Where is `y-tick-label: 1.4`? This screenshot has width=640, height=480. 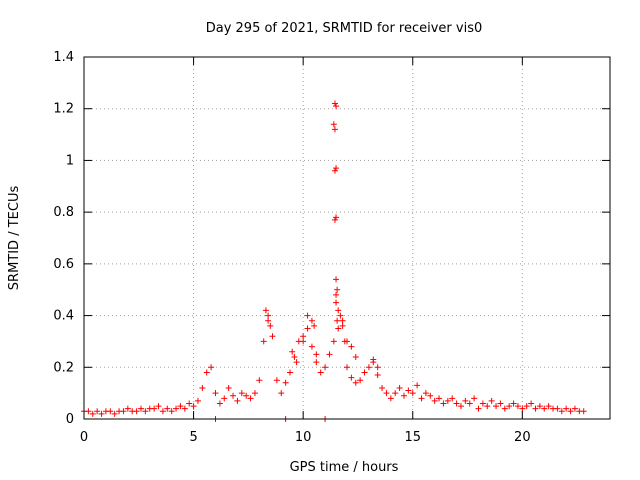 y-tick-label: 1.4 is located at coordinates (63, 57).